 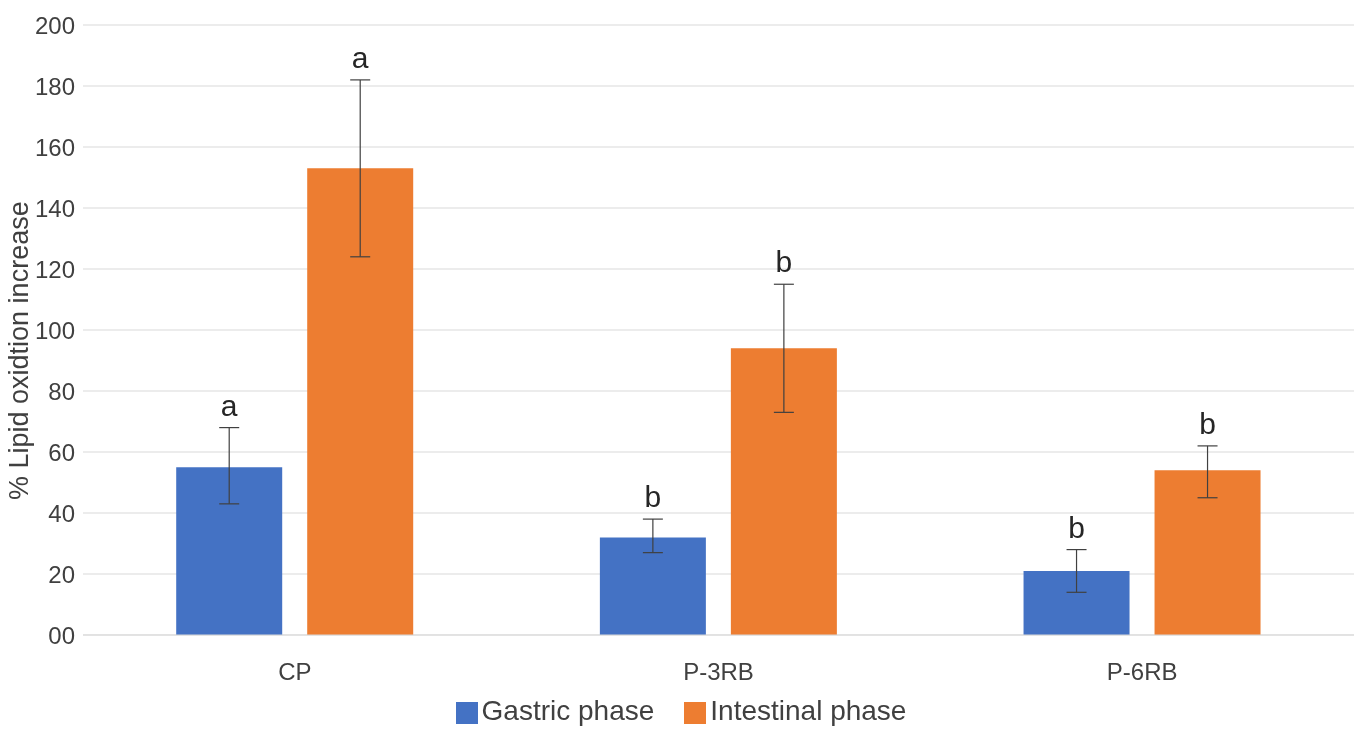 I want to click on y-tick-label: 140, so click(x=54, y=208).